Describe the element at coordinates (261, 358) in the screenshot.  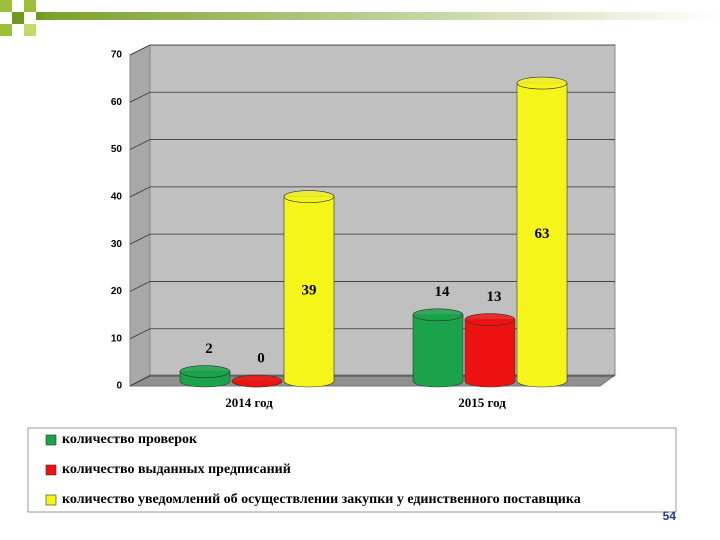
I see `value-label: 0` at that location.